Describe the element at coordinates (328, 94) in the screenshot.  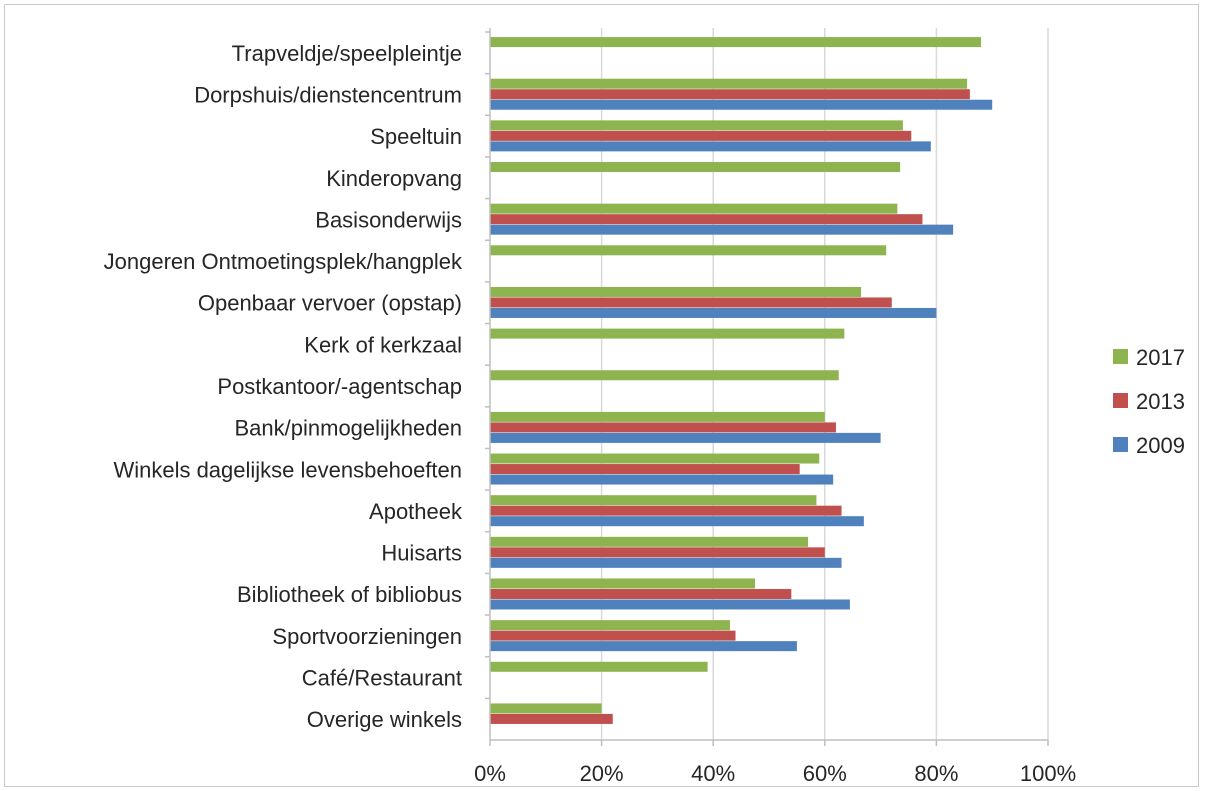
I see `category-label: Dorpshuis/dienstencentrum` at that location.